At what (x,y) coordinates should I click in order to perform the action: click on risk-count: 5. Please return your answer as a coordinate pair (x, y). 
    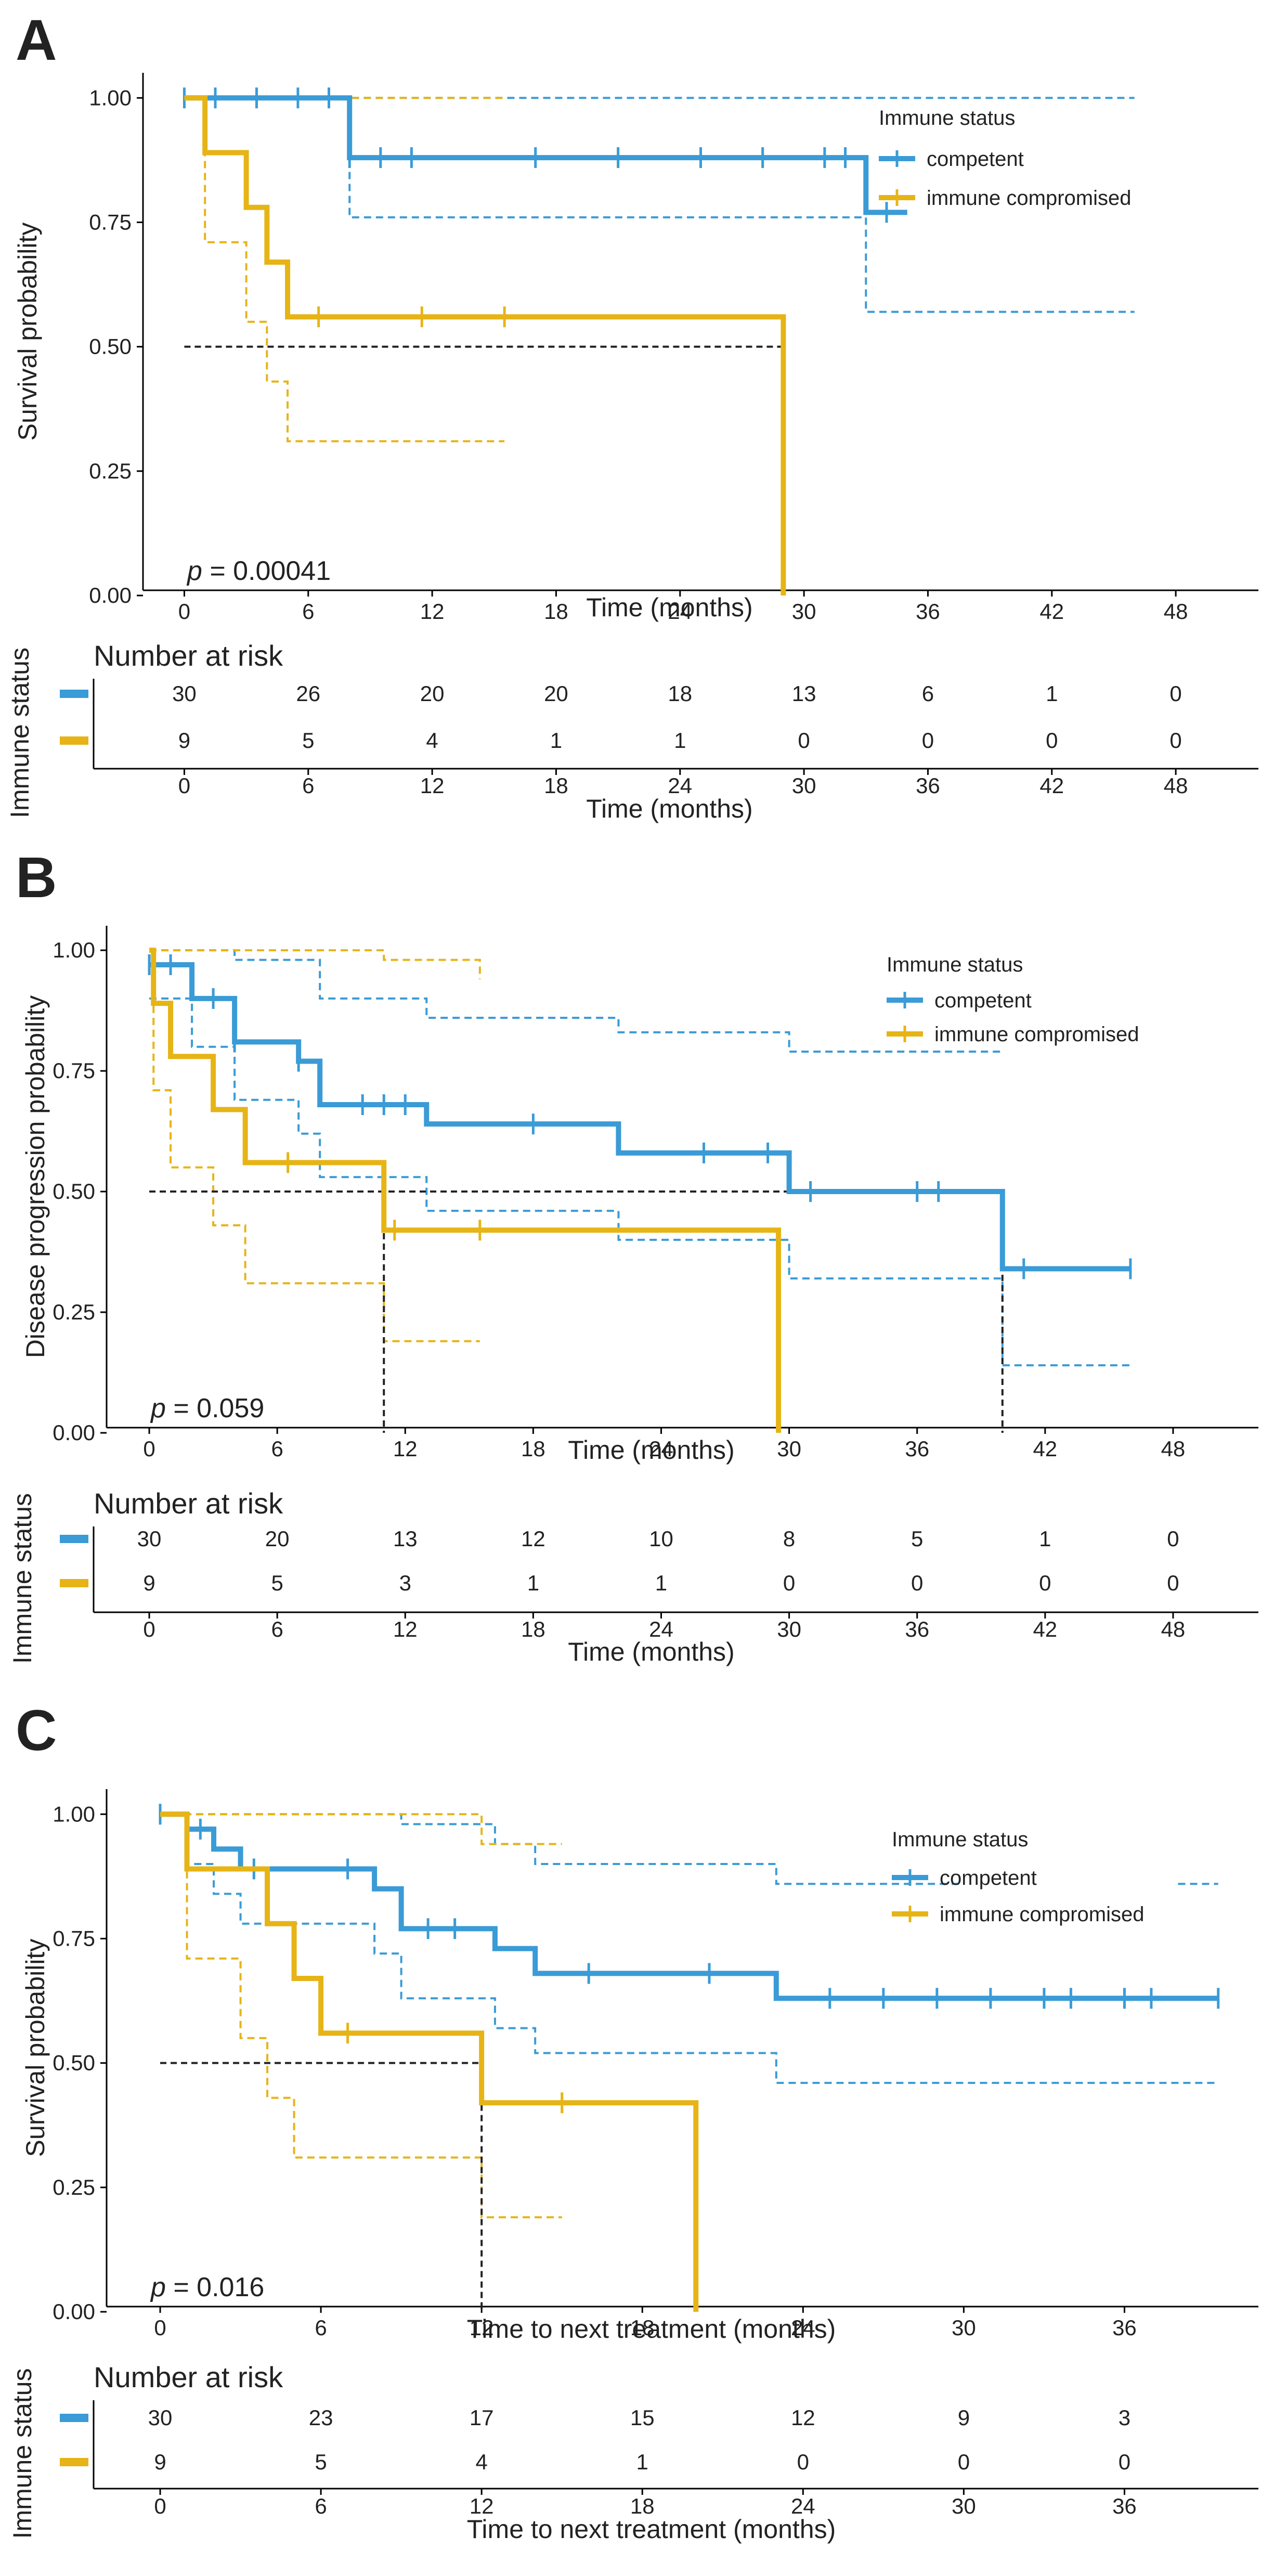
    Looking at the image, I should click on (277, 1583).